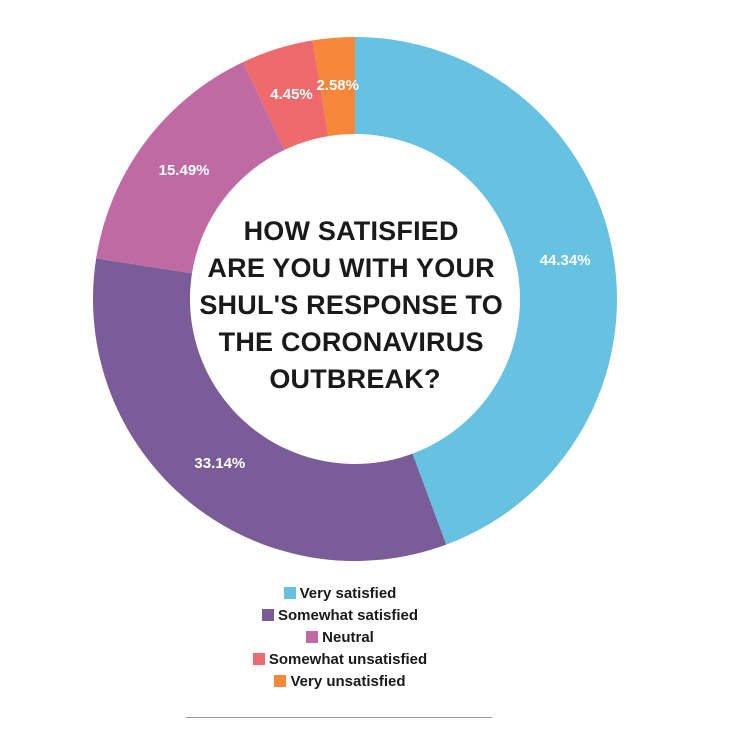 Image resolution: width=739 pixels, height=729 pixels. Describe the element at coordinates (351, 231) in the screenshot. I see `chart-title-line-1: HOW SATISFIED` at that location.